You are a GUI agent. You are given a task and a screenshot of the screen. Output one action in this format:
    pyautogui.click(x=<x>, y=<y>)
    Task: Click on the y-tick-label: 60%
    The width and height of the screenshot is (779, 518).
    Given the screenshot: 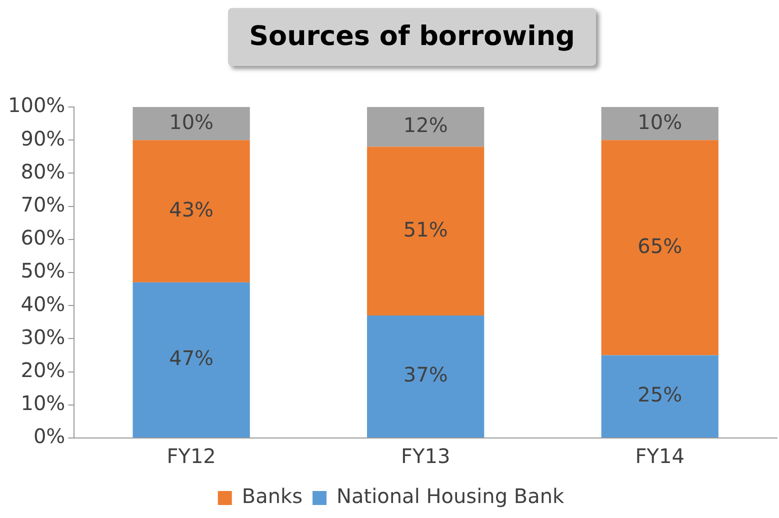 What is the action you would take?
    pyautogui.click(x=43, y=238)
    